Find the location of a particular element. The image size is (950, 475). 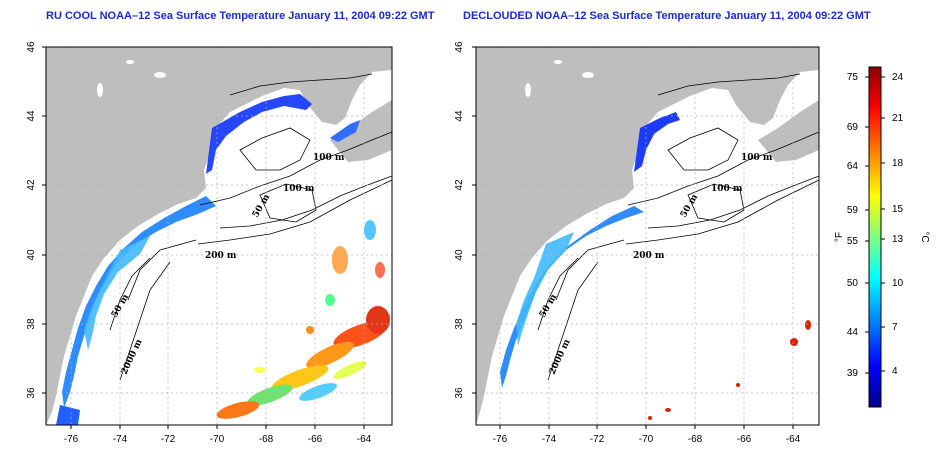

colorbar-gradient is located at coordinates (875, 237).